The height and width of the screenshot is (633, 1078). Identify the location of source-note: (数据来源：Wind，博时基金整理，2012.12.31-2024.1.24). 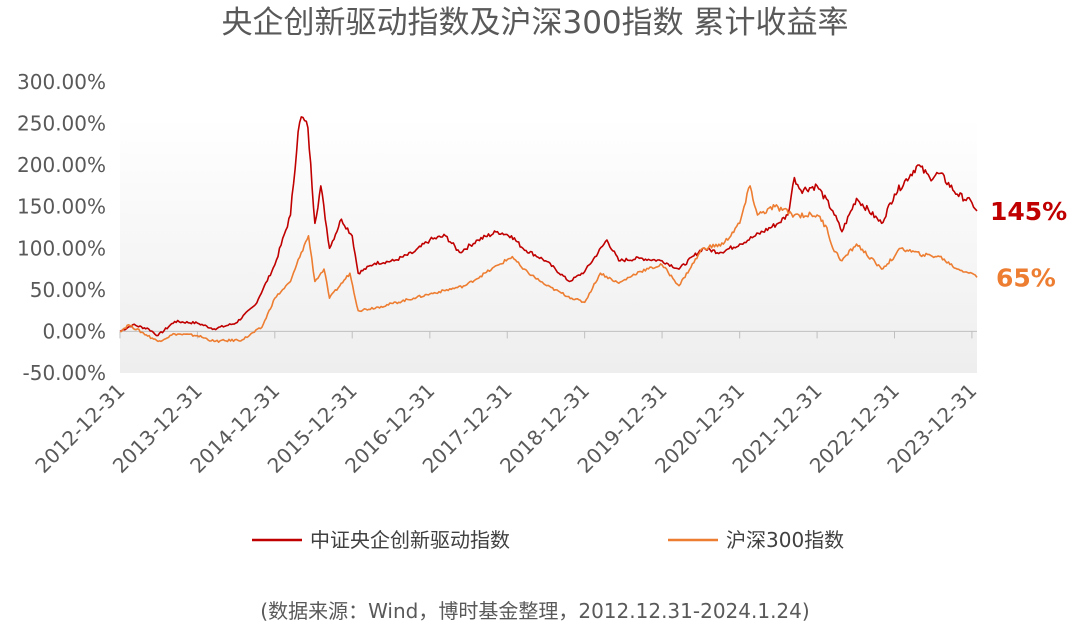
(534, 611).